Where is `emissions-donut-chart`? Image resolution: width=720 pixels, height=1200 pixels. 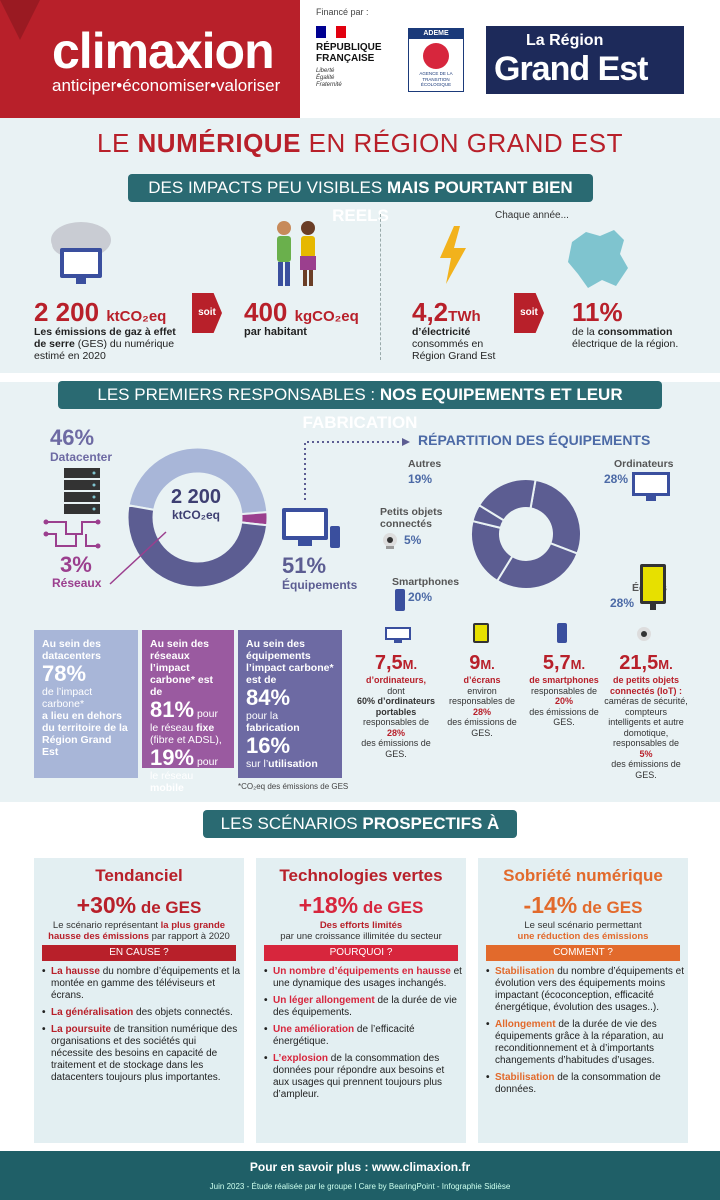 emissions-donut-chart is located at coordinates (197, 517).